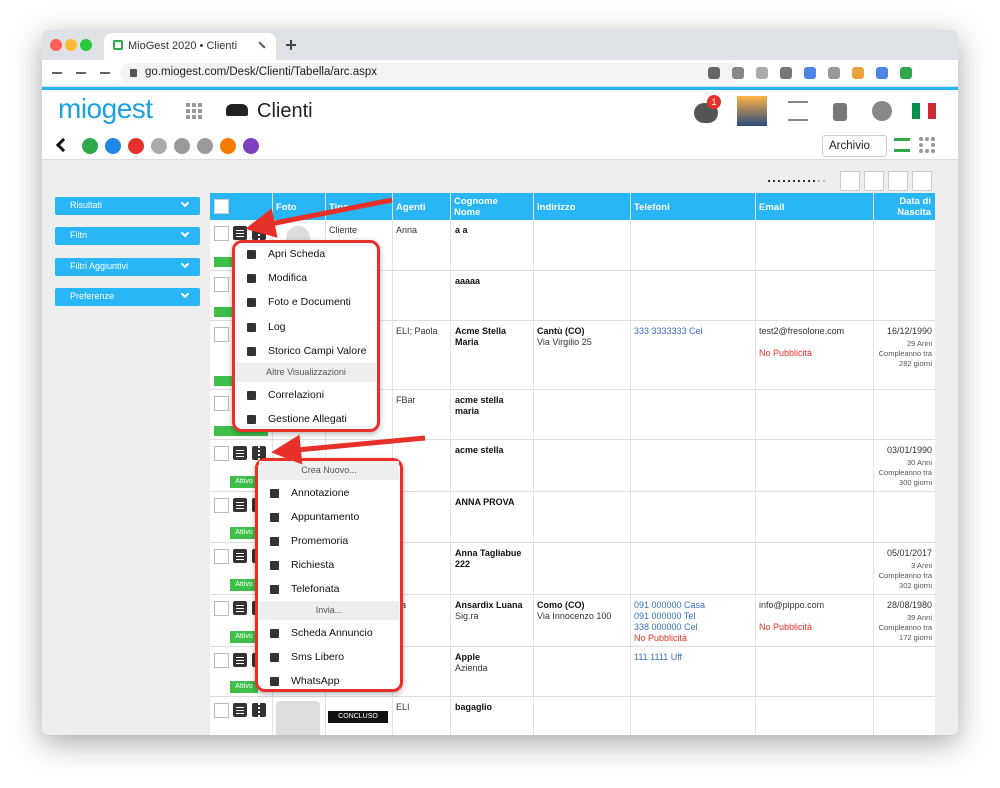 This screenshot has height=788, width=1000. Describe the element at coordinates (905, 575) in the screenshot. I see `data-nascita: Compleanno tra` at that location.